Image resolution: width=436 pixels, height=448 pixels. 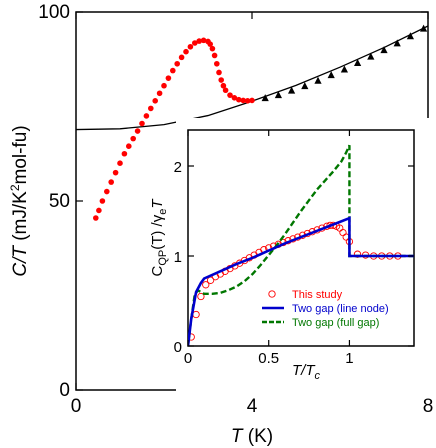 What do you see at coordinates (268, 358) in the screenshot?
I see `inset-x-tick-label: 0.5` at bounding box center [268, 358].